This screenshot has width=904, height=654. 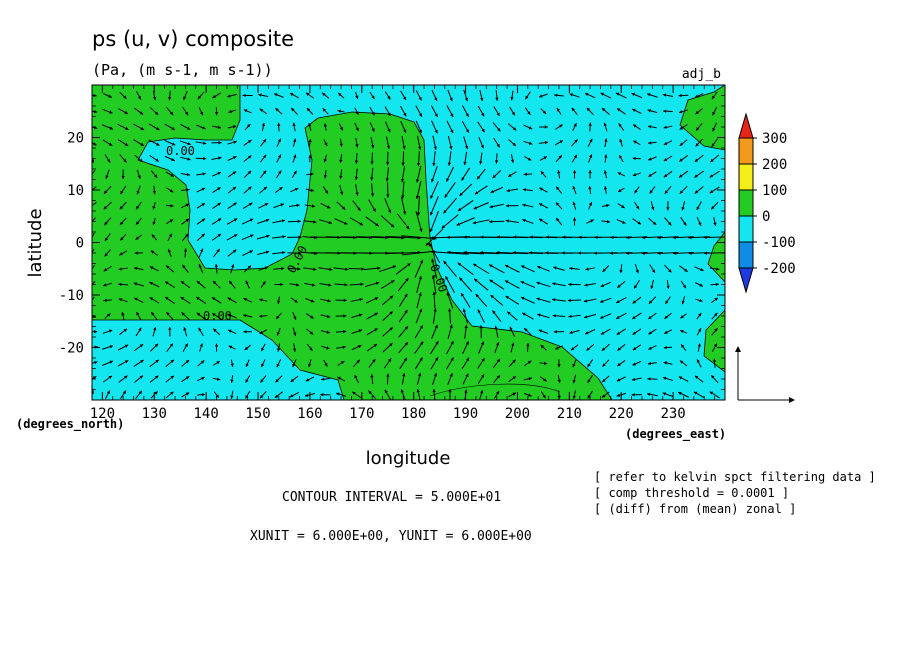 I want to click on panel-label: adj_b, so click(x=701, y=74).